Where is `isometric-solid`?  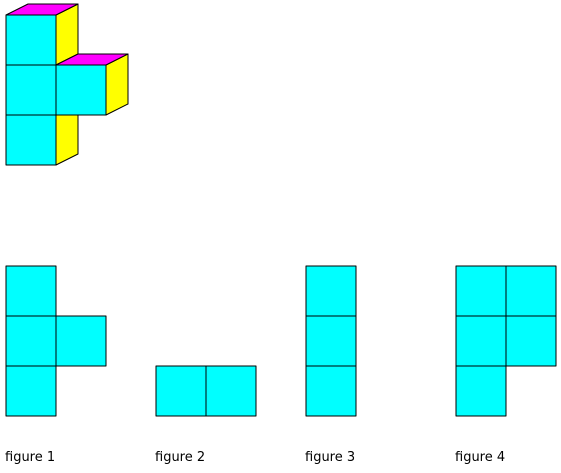
isometric-solid is located at coordinates (67, 84).